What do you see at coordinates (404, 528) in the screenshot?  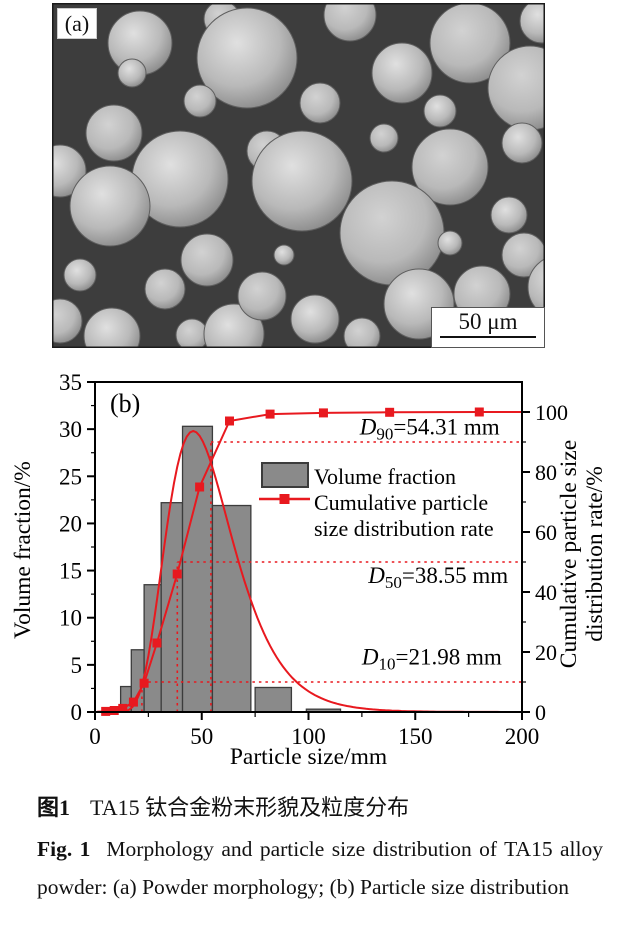 I see `legend-label-cumulative: size distribution rate` at bounding box center [404, 528].